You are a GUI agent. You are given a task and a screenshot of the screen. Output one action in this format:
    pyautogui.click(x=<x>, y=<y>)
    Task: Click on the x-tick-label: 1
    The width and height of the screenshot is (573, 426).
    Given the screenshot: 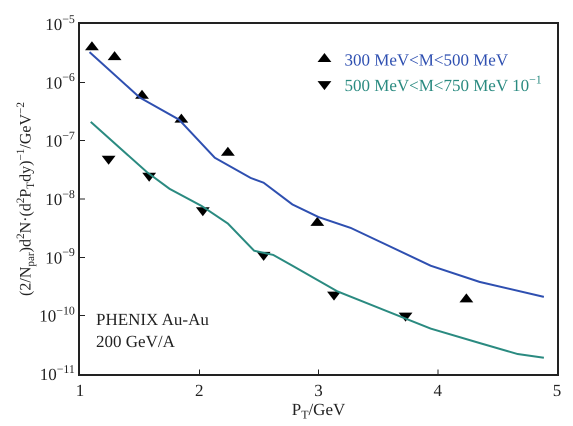 What is the action you would take?
    pyautogui.click(x=80, y=390)
    